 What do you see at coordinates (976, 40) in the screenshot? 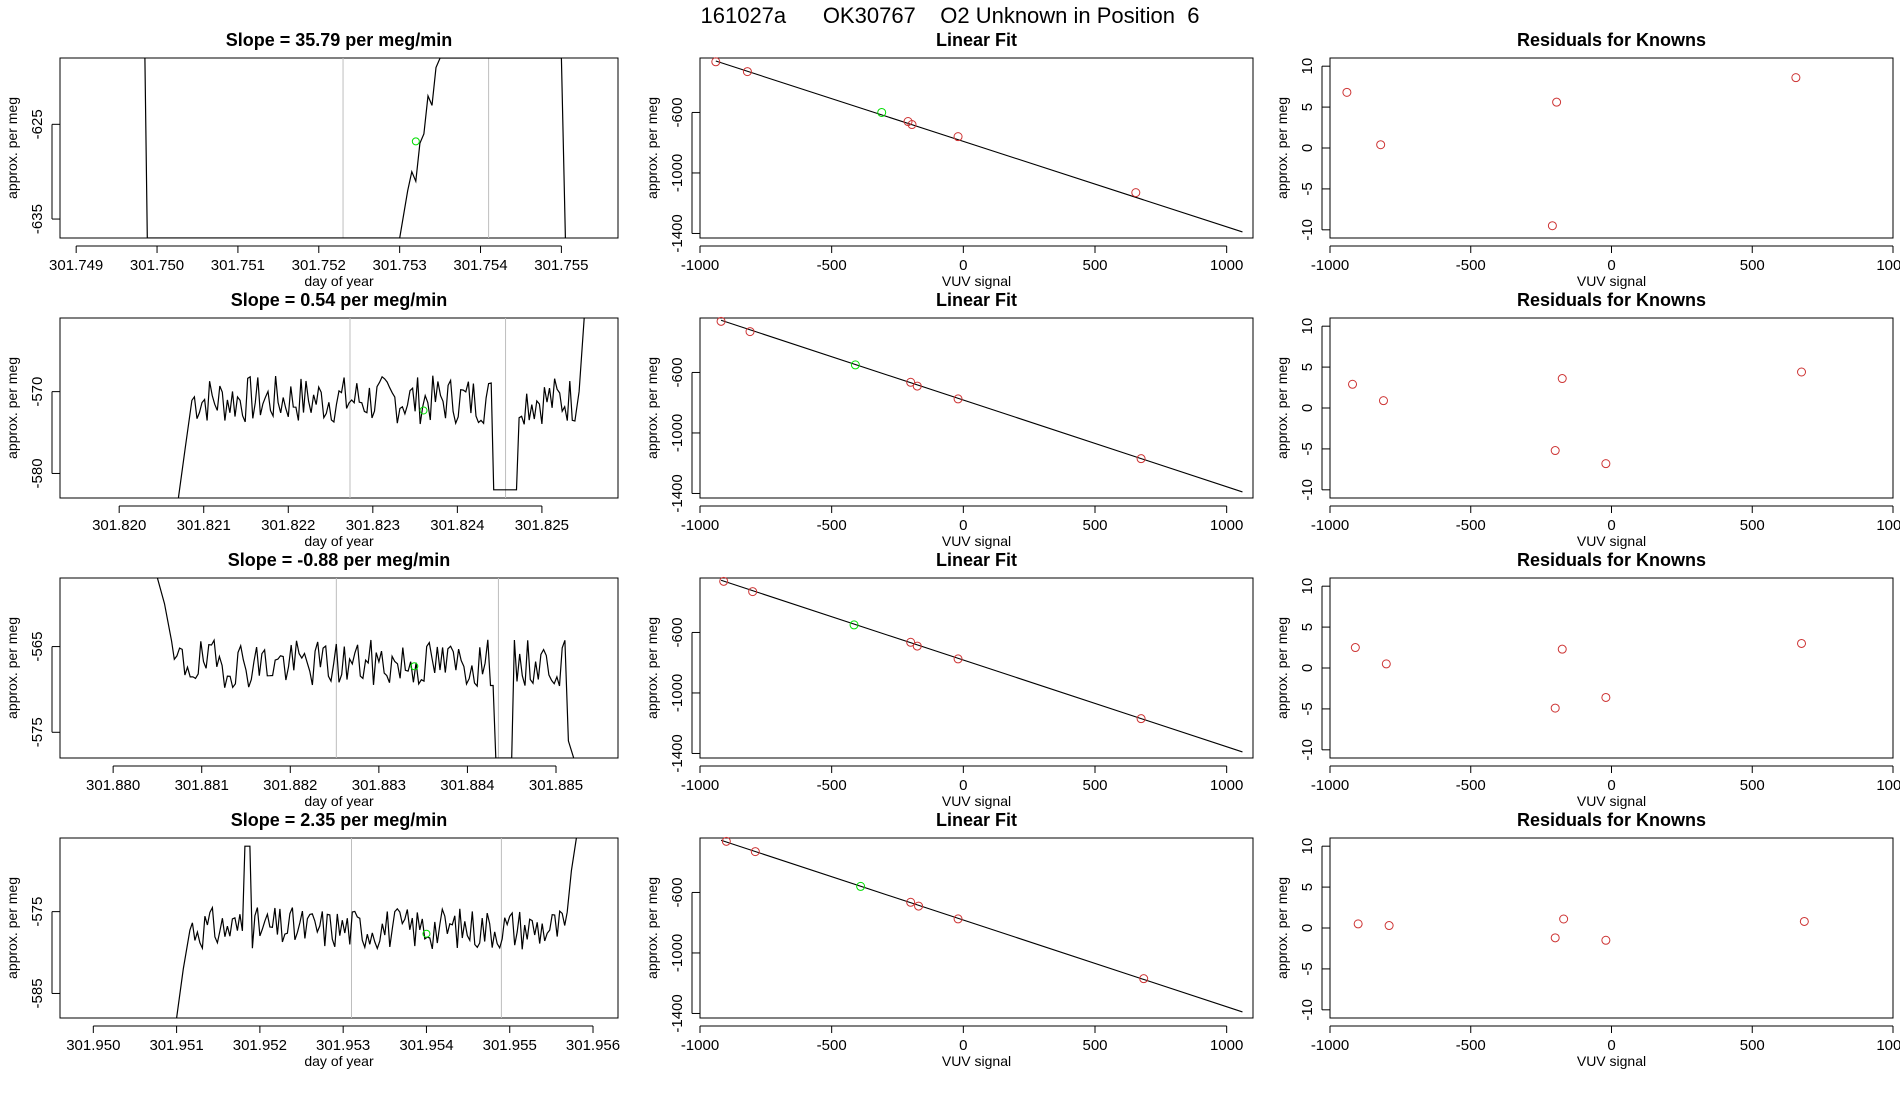
I see `panel-title: Linear Fit` at bounding box center [976, 40].